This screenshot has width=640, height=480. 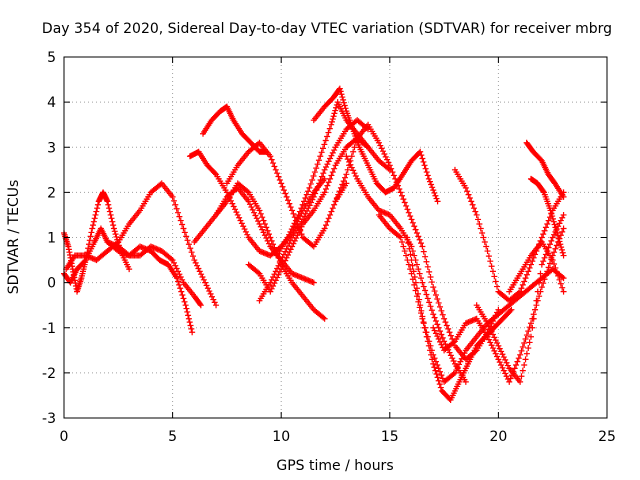 I want to click on series-sat-u, so click(x=545, y=169).